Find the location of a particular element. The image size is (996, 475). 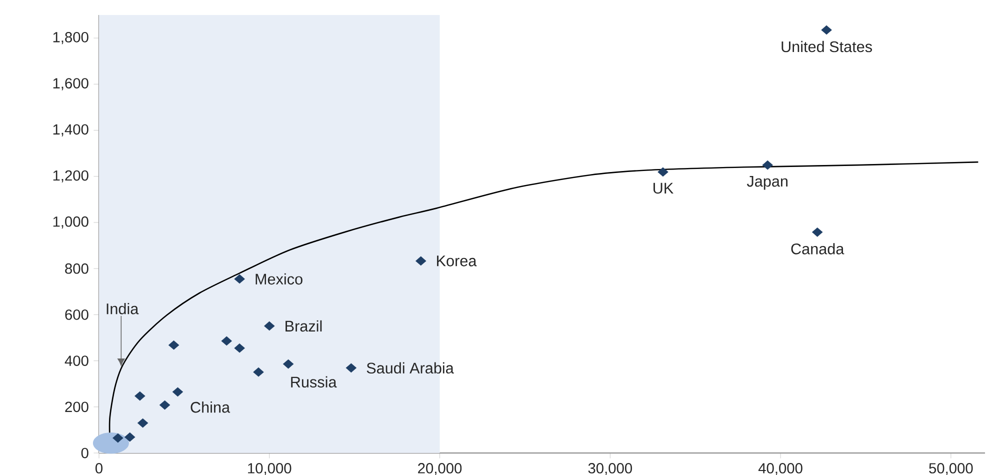

annotation: China is located at coordinates (210, 407).